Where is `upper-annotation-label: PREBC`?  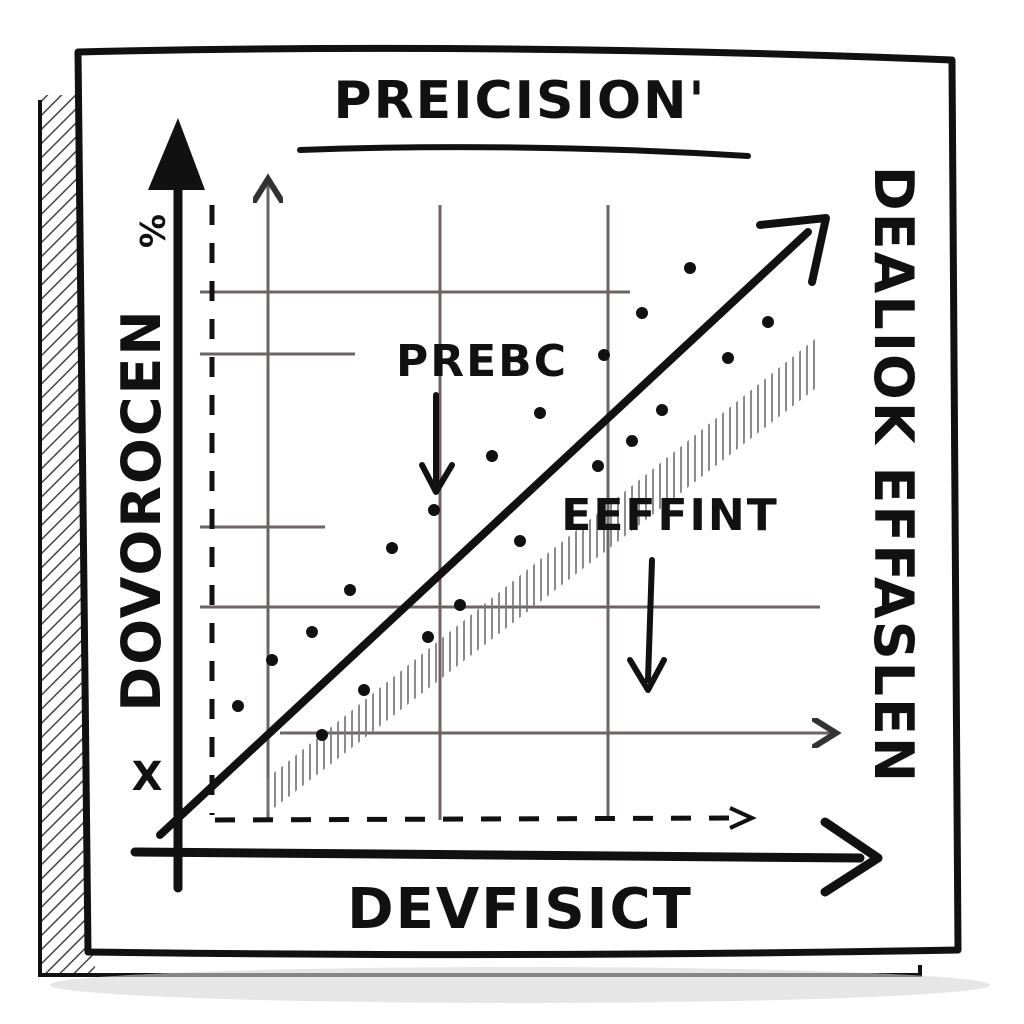
upper-annotation-label: PREBC is located at coordinates (482, 361).